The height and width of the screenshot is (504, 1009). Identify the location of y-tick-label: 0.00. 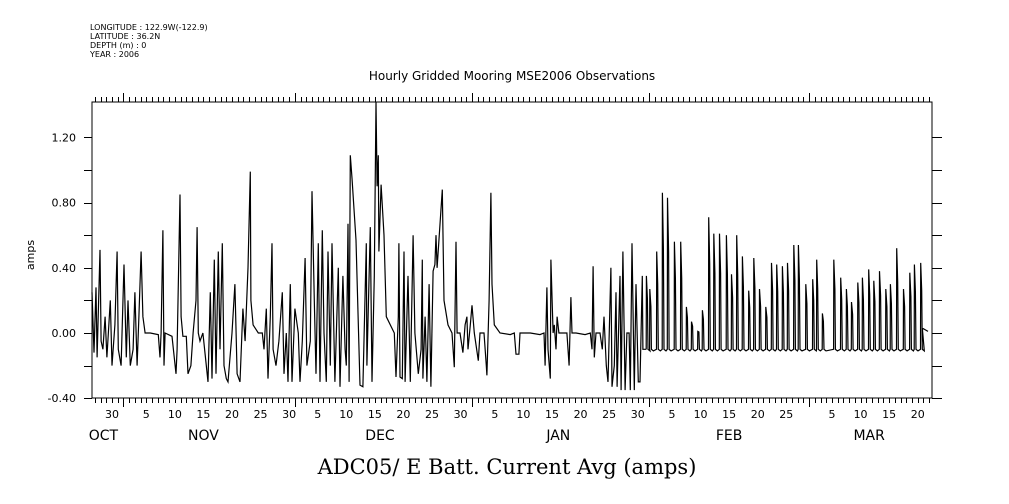
(64, 333).